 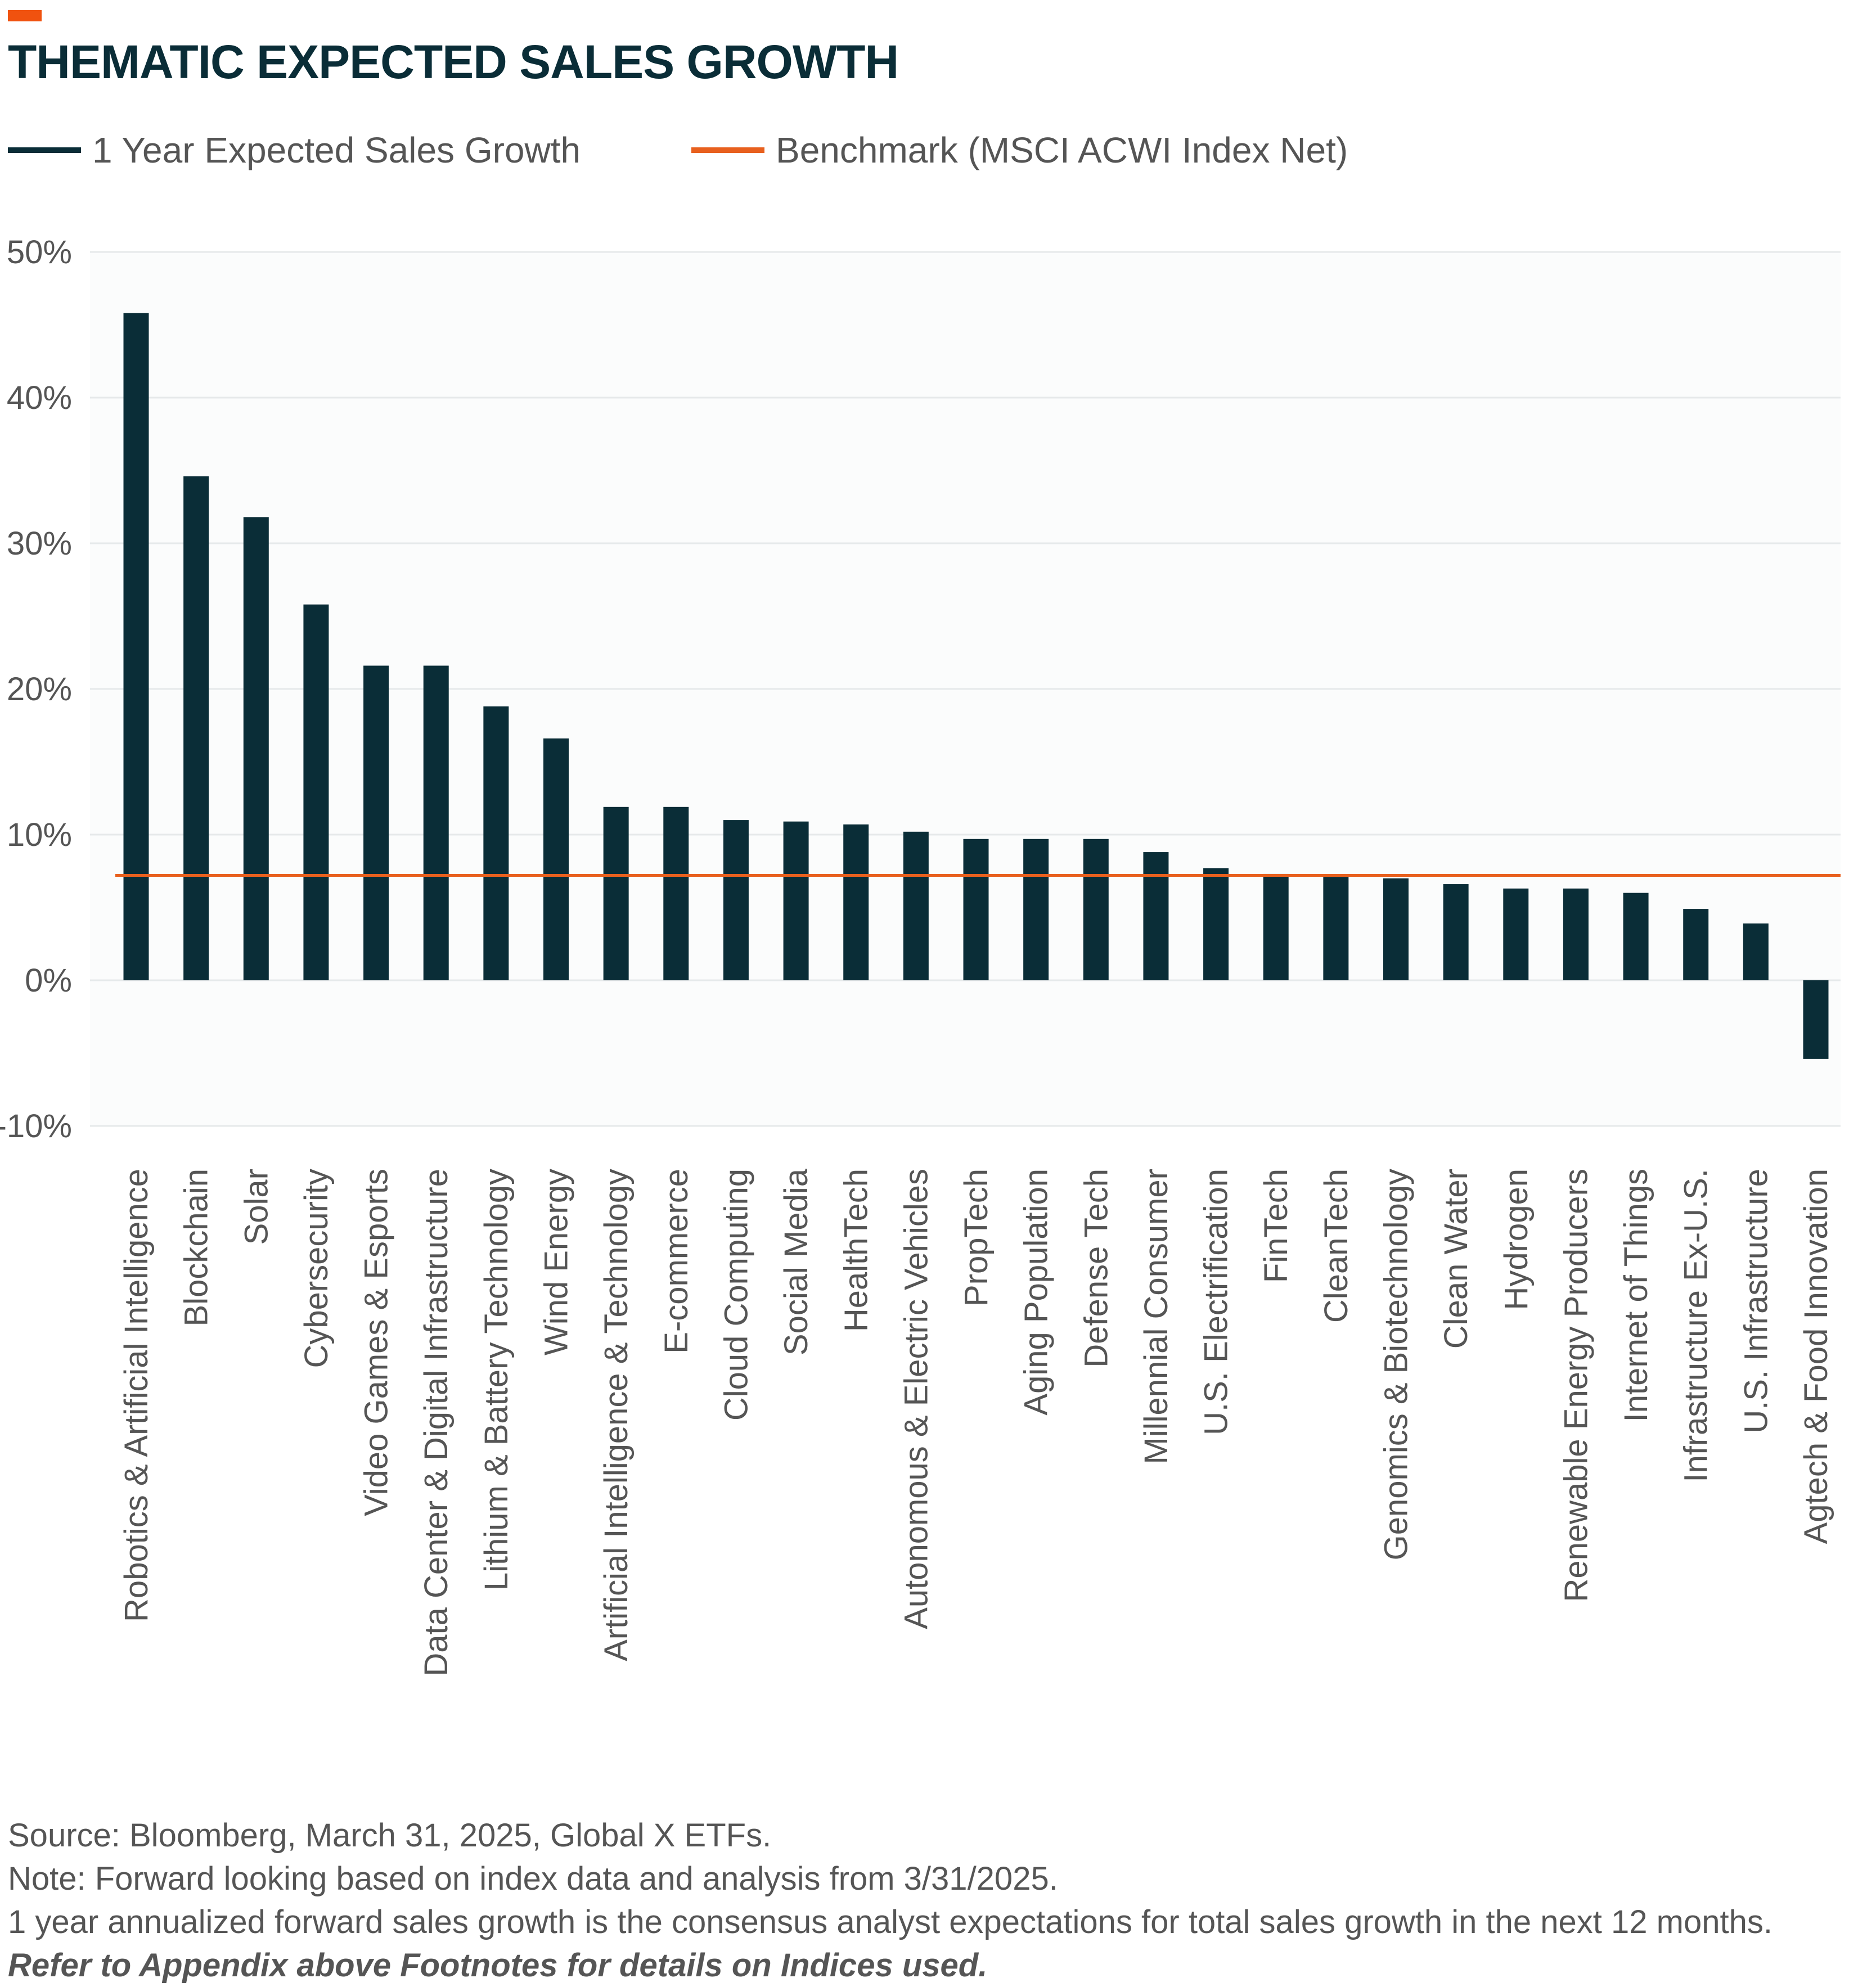 I want to click on x-tick-label: Autonomous & Electric Vehicles, so click(x=916, y=1399).